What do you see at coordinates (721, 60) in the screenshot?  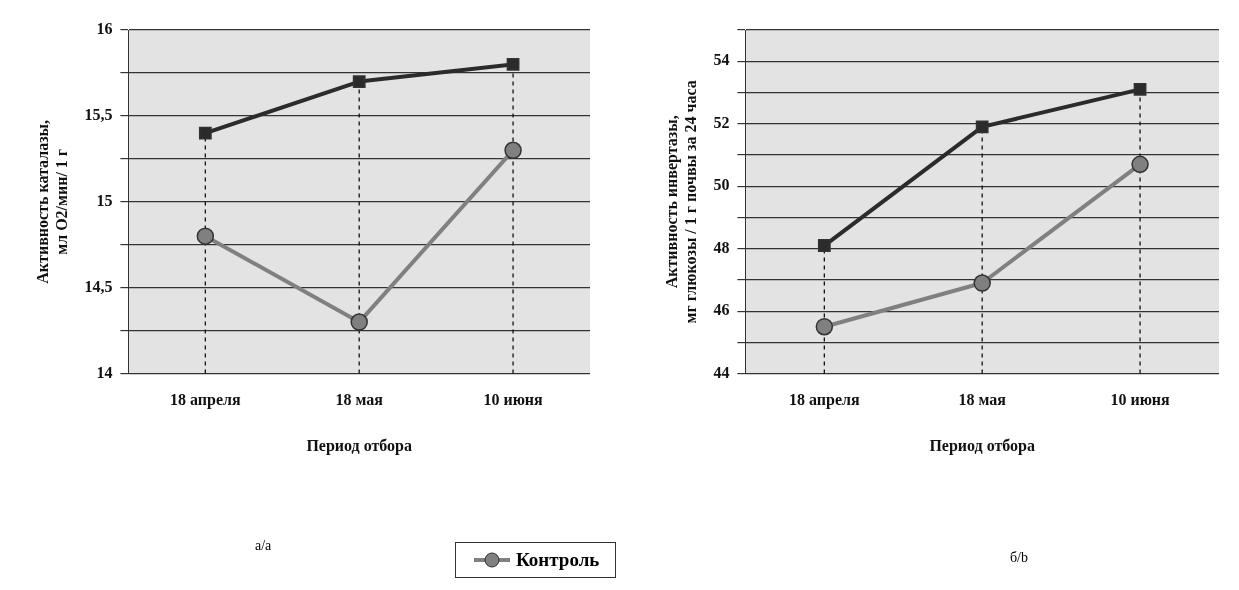 I see `y-tick-label: 54` at bounding box center [721, 60].